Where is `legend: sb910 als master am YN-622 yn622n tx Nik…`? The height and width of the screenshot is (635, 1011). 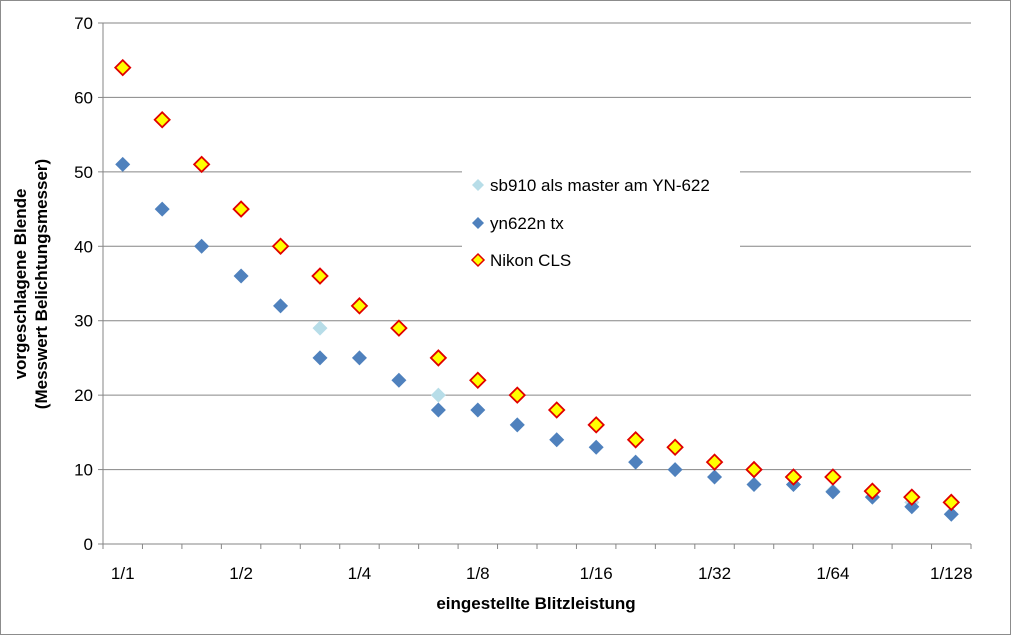
legend: sb910 als master am YN-622 yn622n tx Nik… is located at coordinates (601, 226).